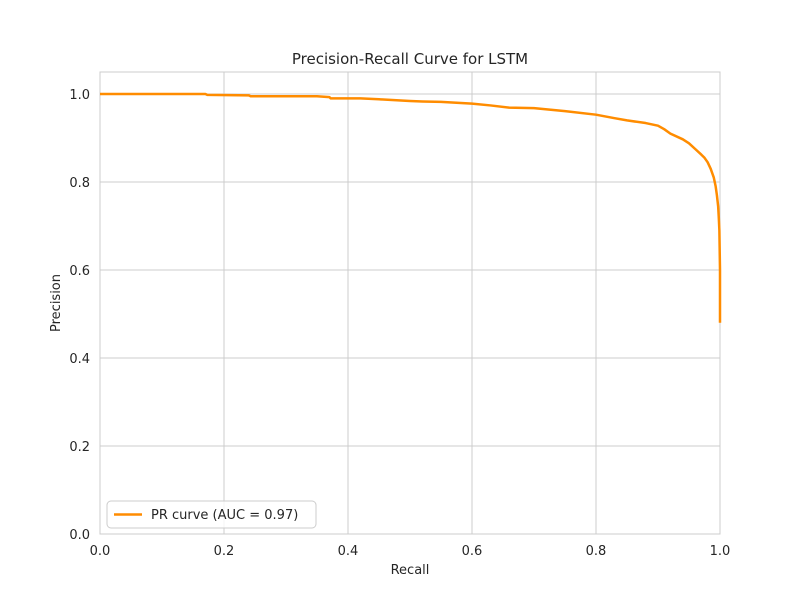  I want to click on legend-box, so click(211, 514).